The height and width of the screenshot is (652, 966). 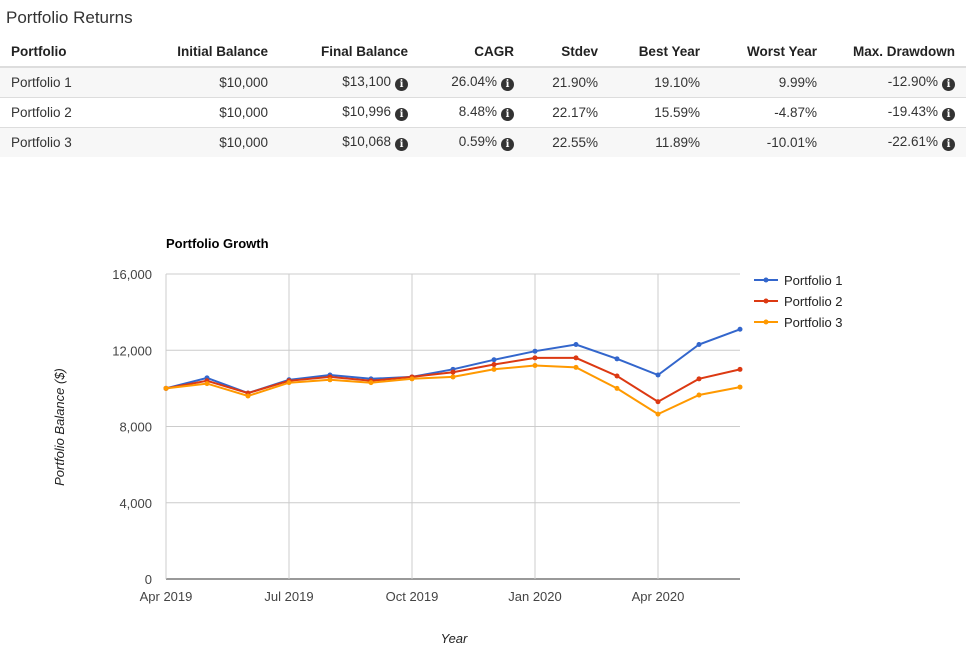 What do you see at coordinates (135, 503) in the screenshot?
I see `y-tick-label: 4,000` at bounding box center [135, 503].